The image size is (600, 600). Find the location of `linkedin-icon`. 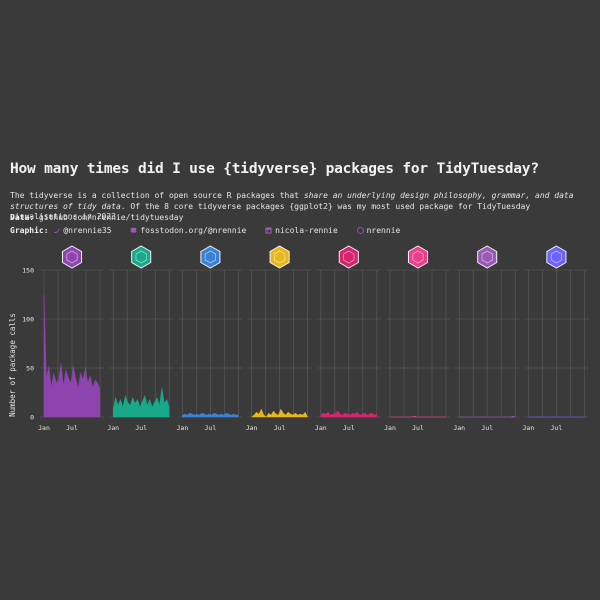

linkedin-icon is located at coordinates (268, 230).